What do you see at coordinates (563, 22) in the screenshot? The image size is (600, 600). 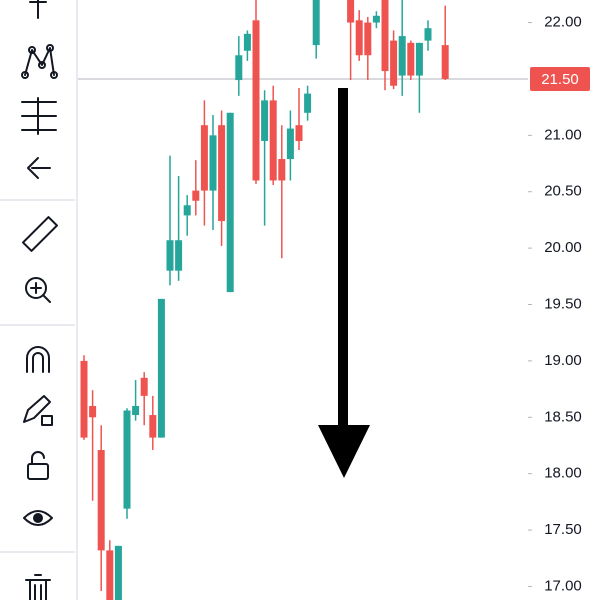 I see `price-tick-label: 22.00` at bounding box center [563, 22].